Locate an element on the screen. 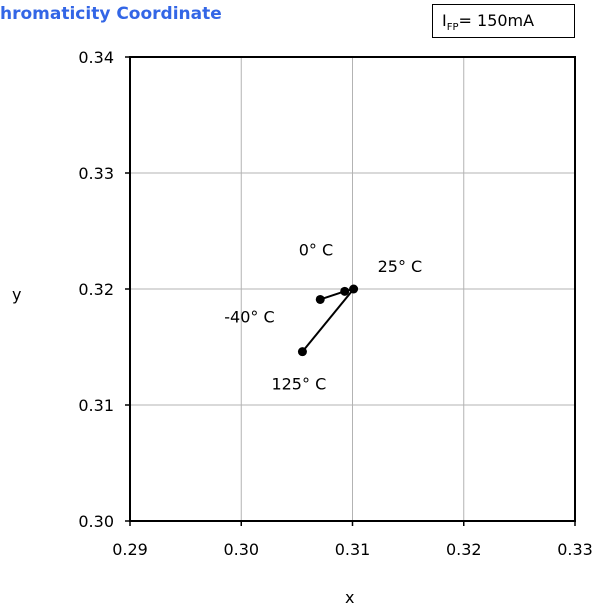  x-tick-label: 0.32 is located at coordinates (464, 549).